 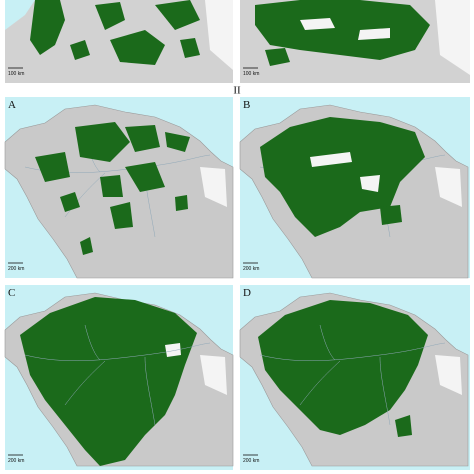 I want to click on panel-label: C, so click(x=11, y=293).